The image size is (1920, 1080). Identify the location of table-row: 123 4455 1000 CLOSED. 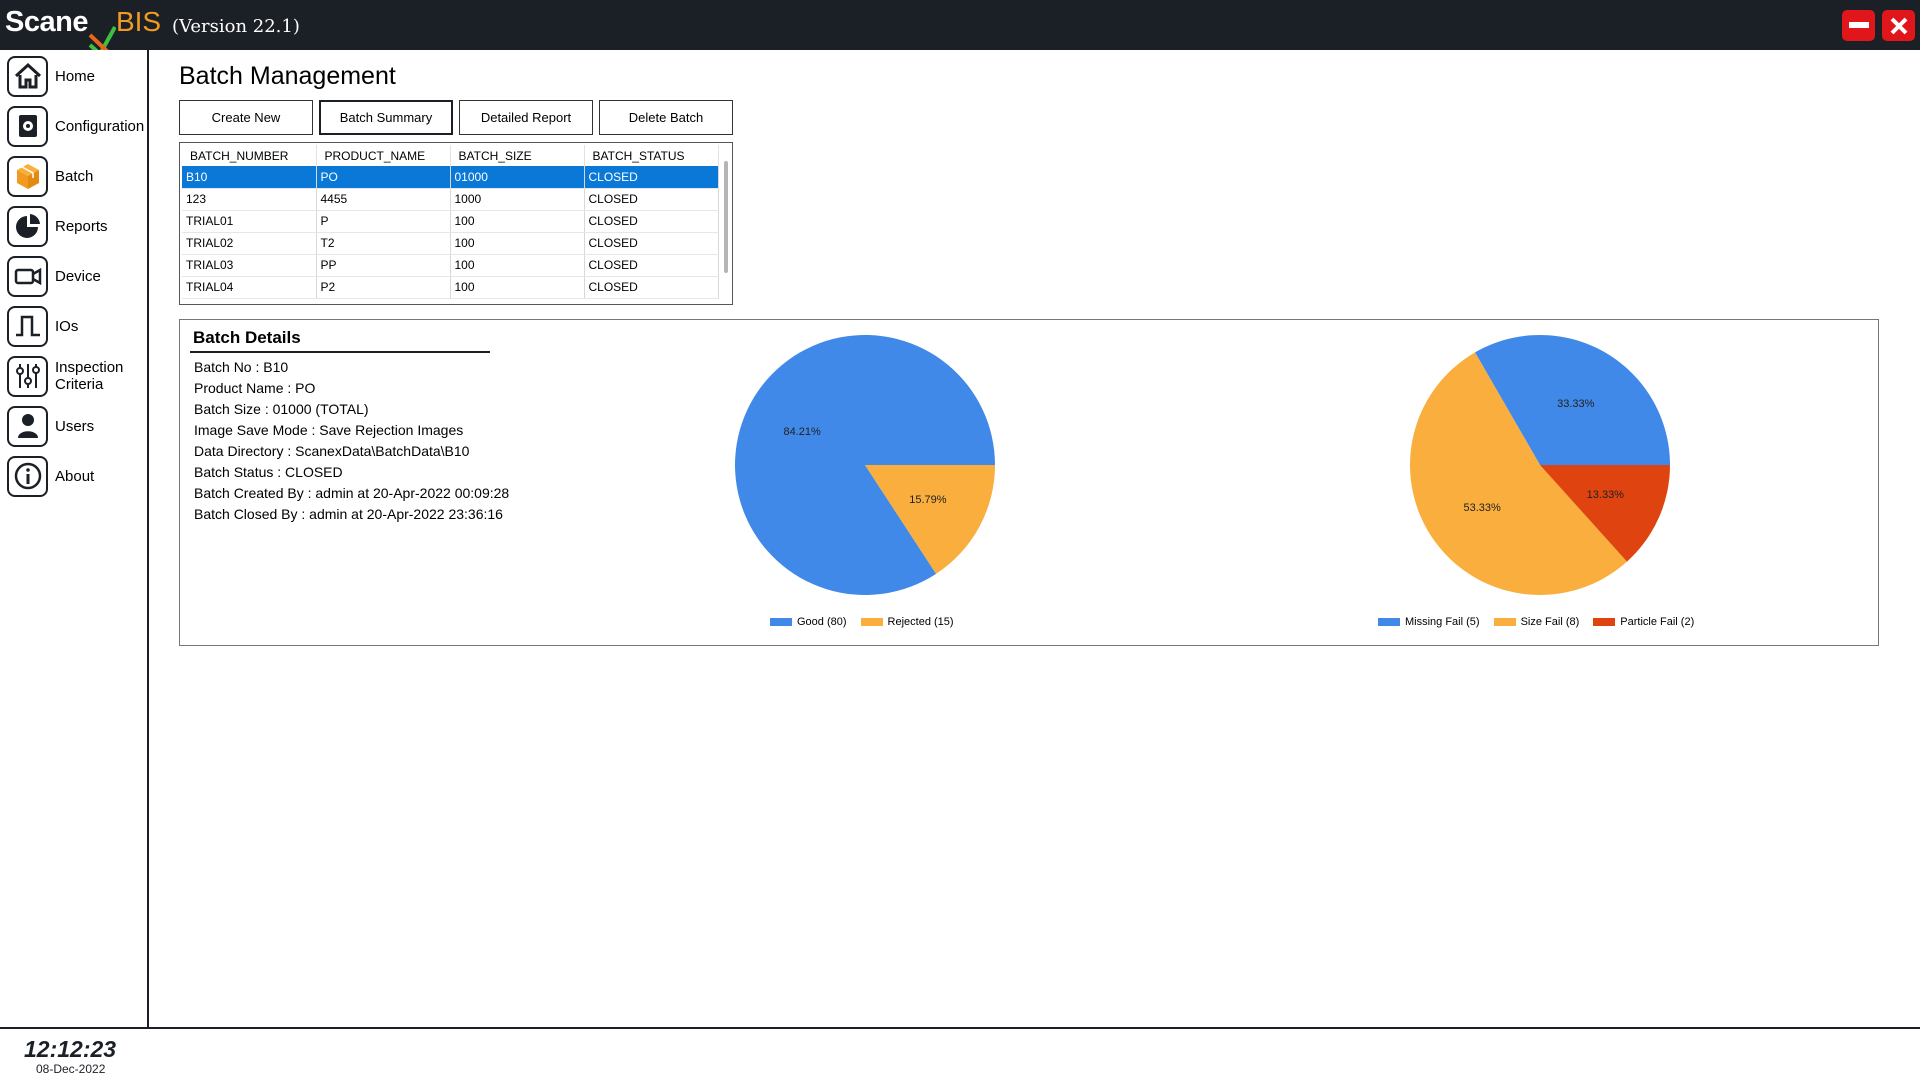
(450, 199).